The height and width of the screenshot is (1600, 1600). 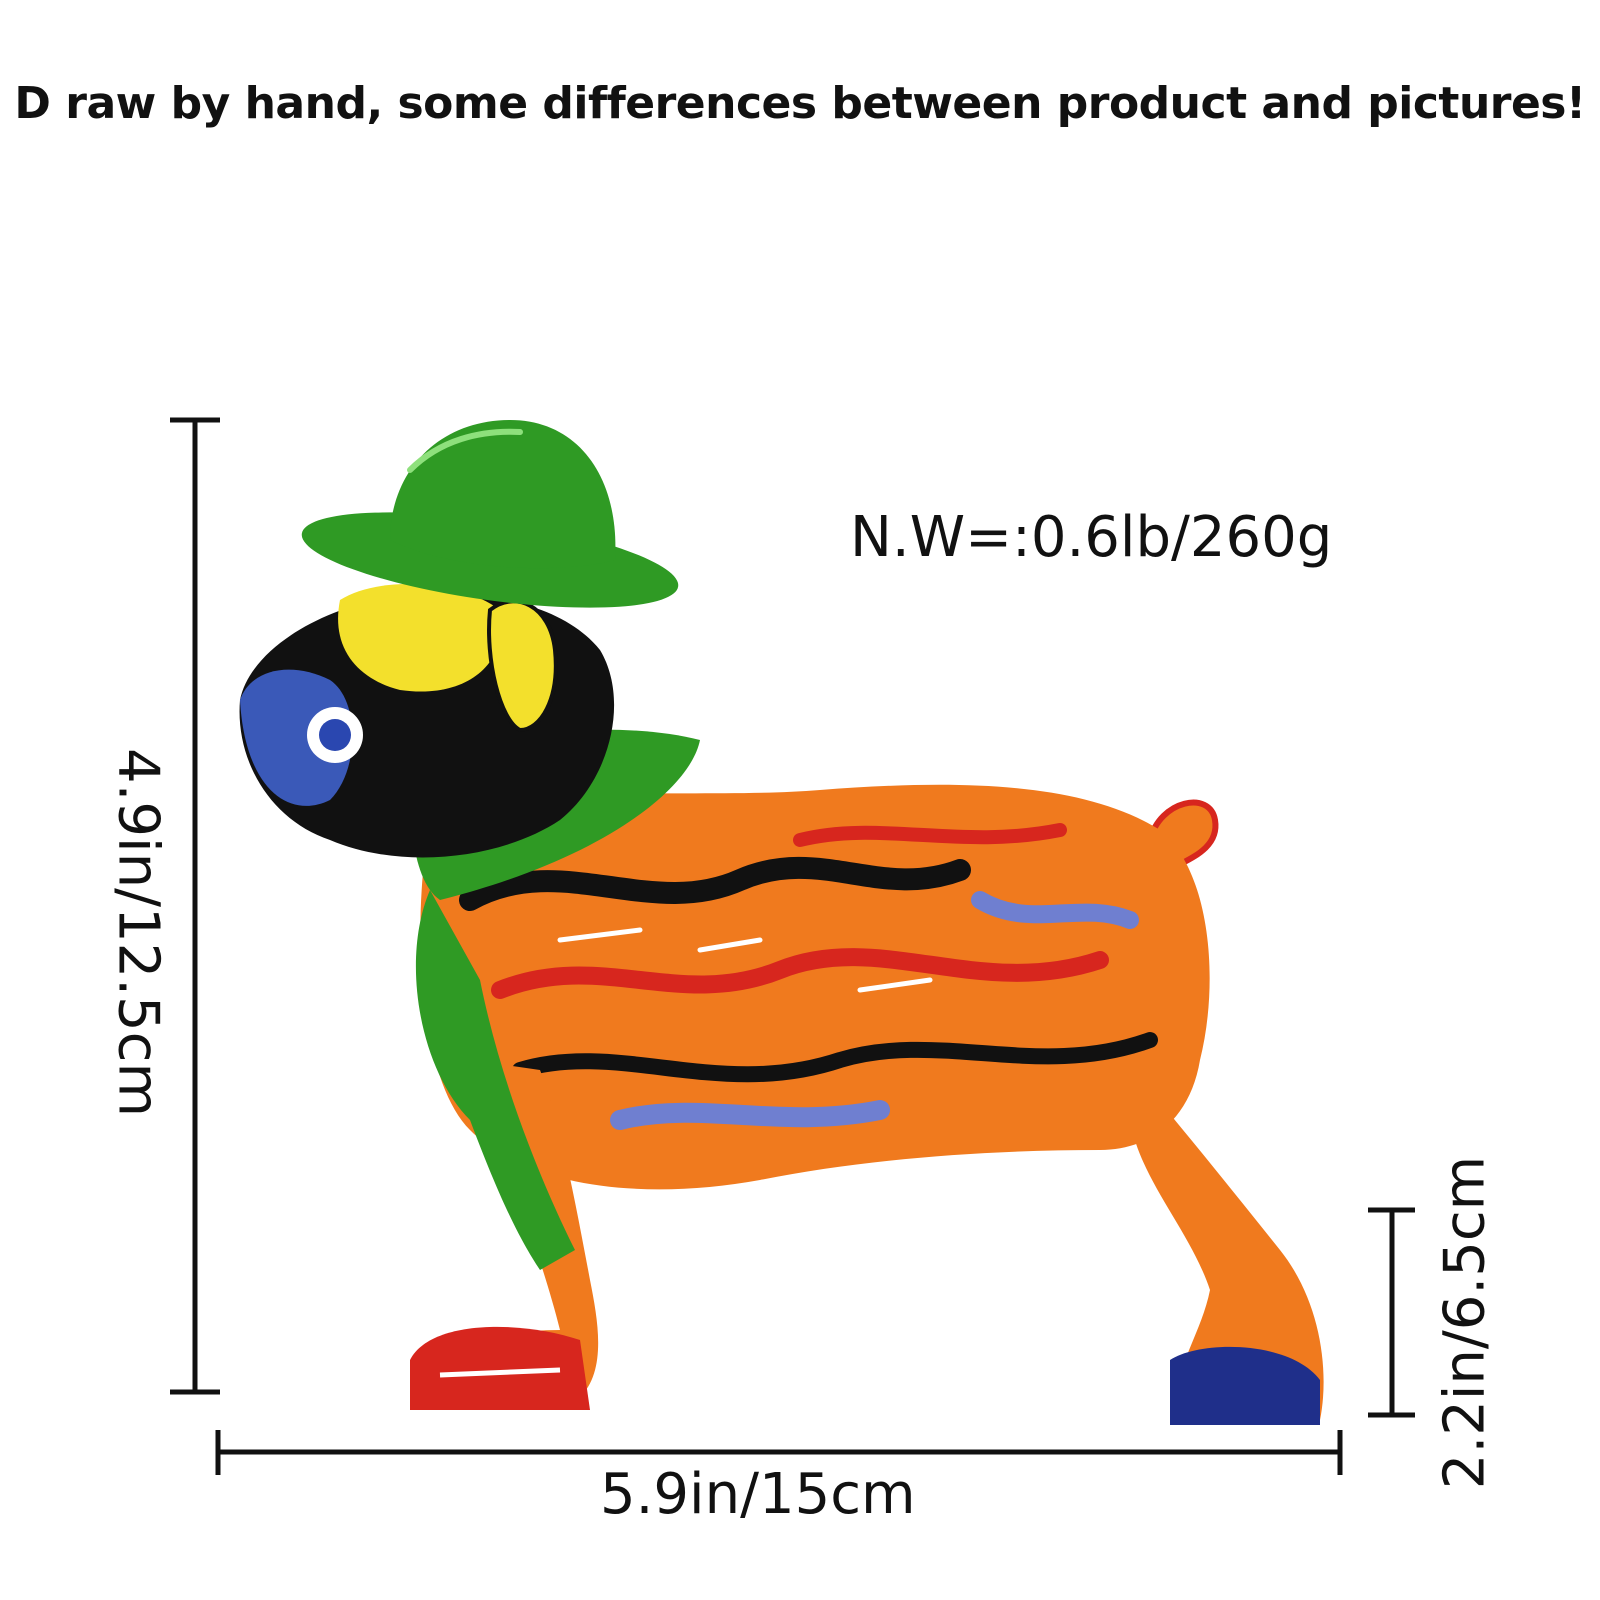 I want to click on height-dimension-line, so click(x=195, y=906).